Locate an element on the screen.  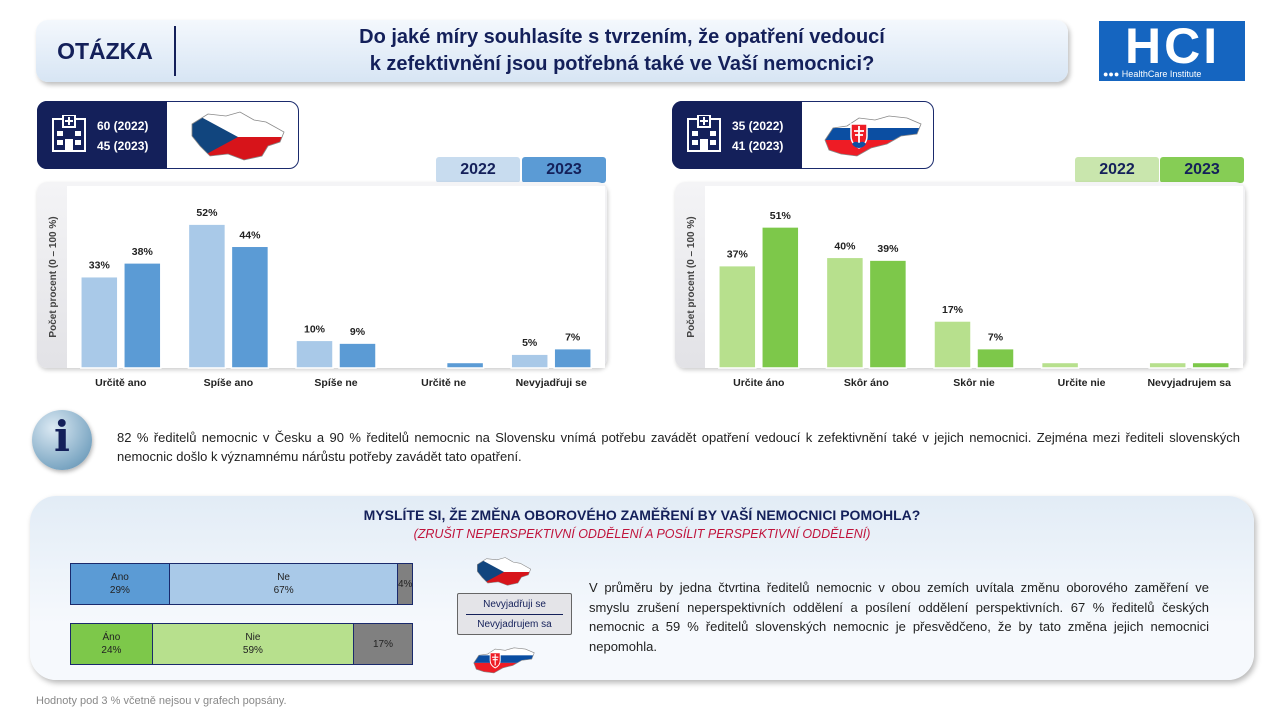
cz-data-label-2023-1: 44% is located at coordinates (250, 235).